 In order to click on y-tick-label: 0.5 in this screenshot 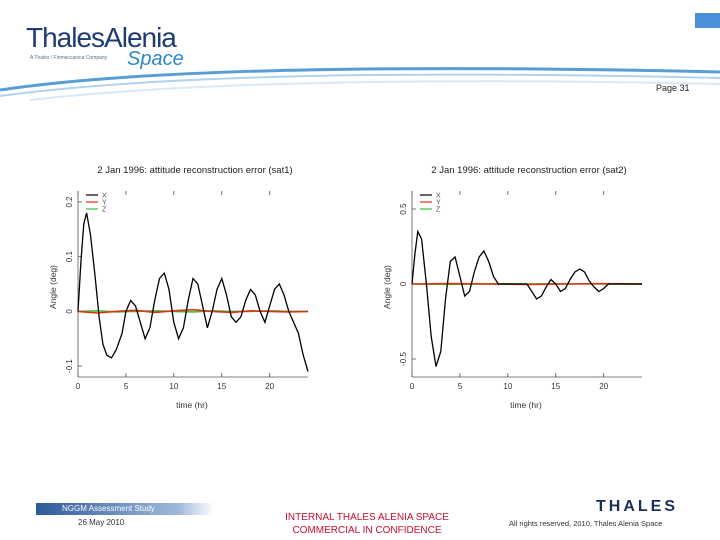, I will do `click(403, 209)`.